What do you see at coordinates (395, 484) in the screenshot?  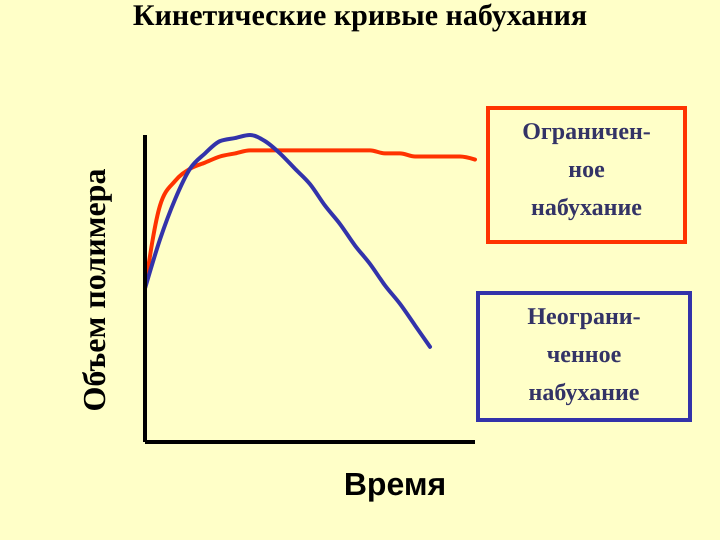 I see `x-axis-title: Время` at bounding box center [395, 484].